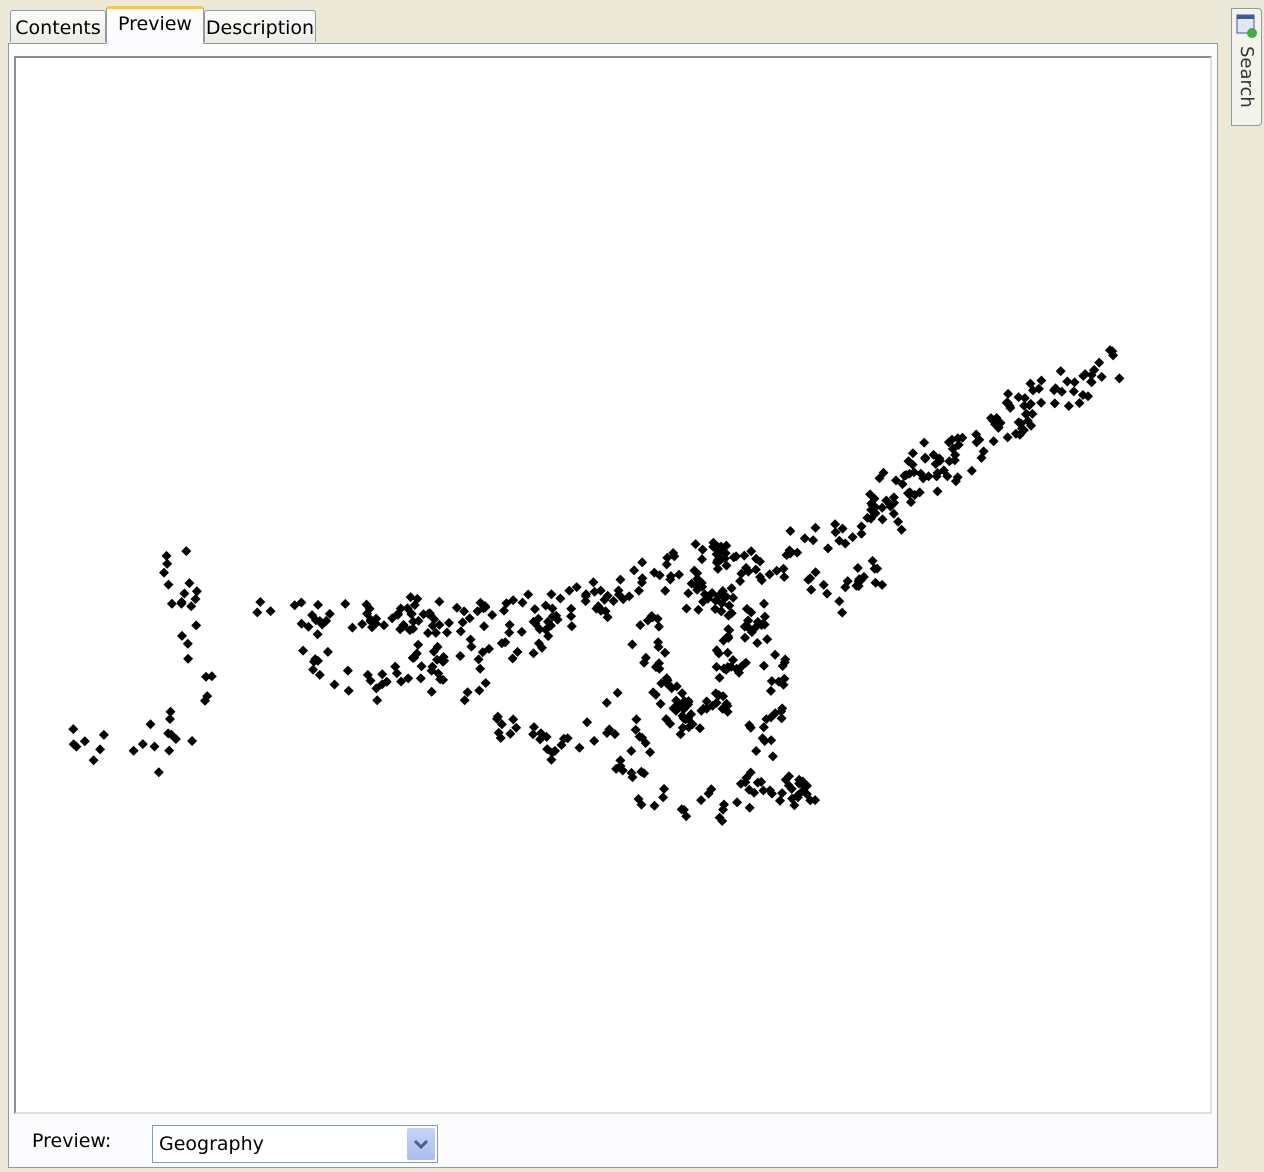 This screenshot has height=1172, width=1264. I want to click on chevron, so click(421, 1144).